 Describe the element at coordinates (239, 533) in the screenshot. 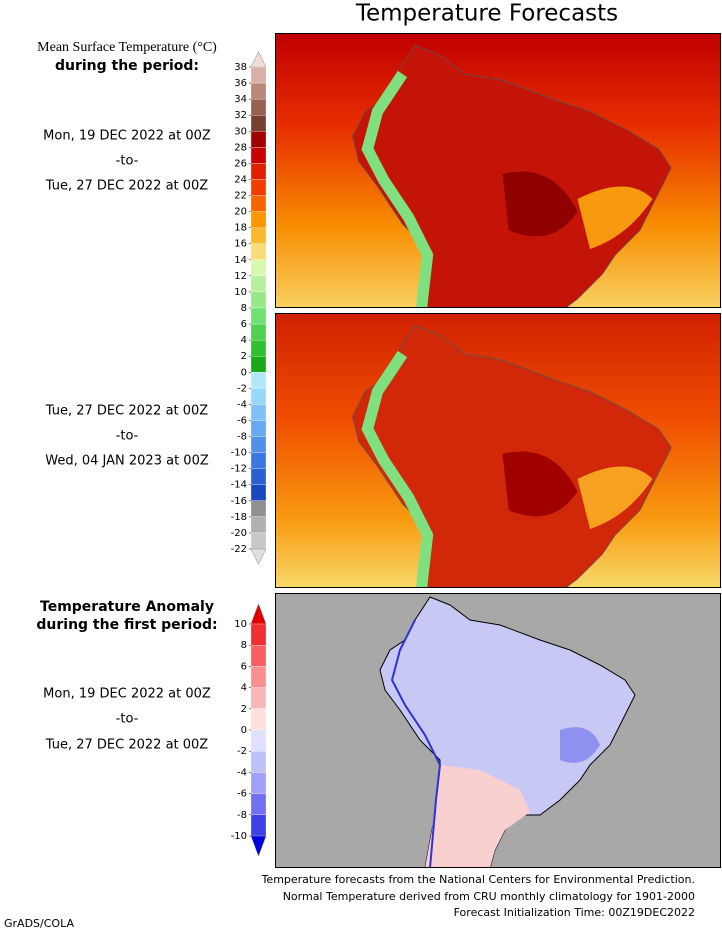

I see `colorbar-tick-label: -20` at that location.